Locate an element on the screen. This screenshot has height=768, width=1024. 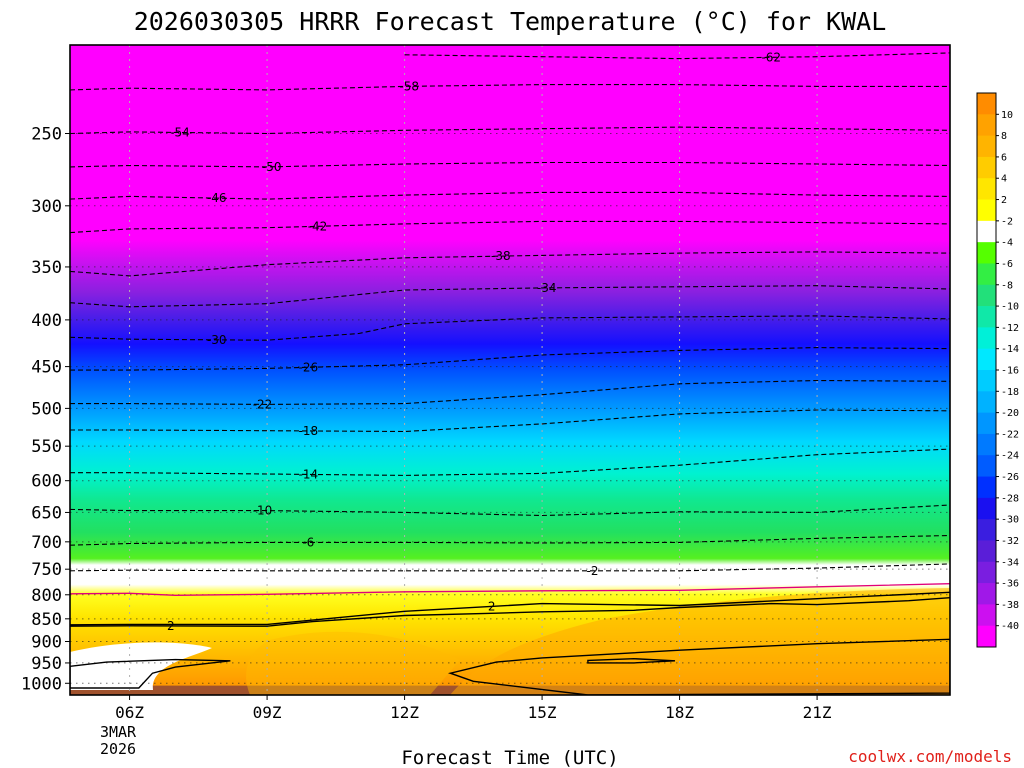
y-tick-label: 550 is located at coordinates (46, 447).